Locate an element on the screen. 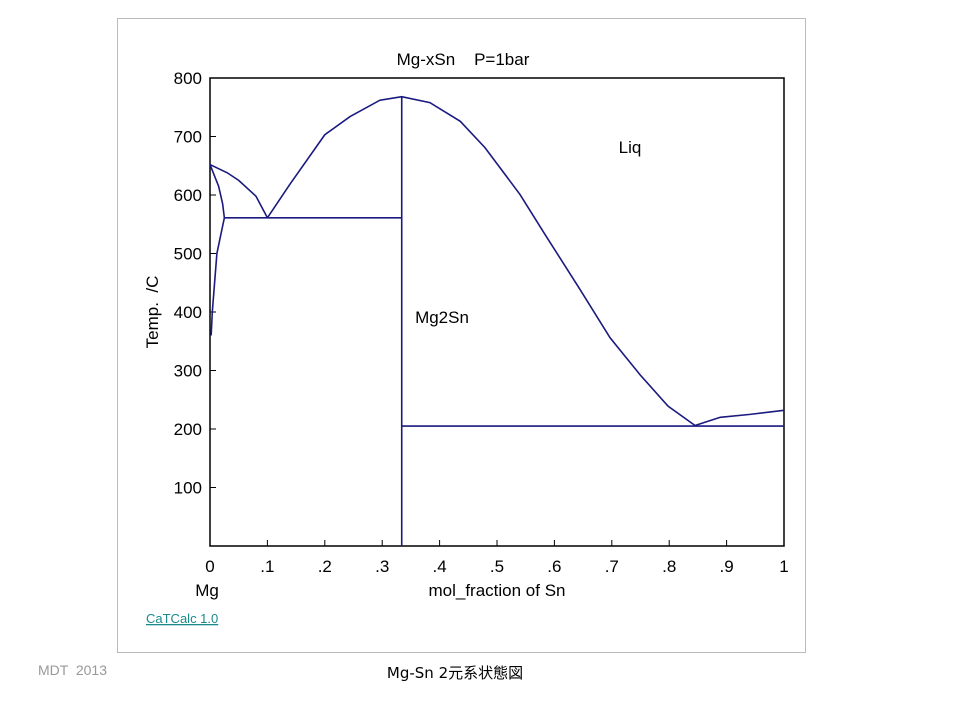  y-axis-label: Temp. /C is located at coordinates (152, 312).